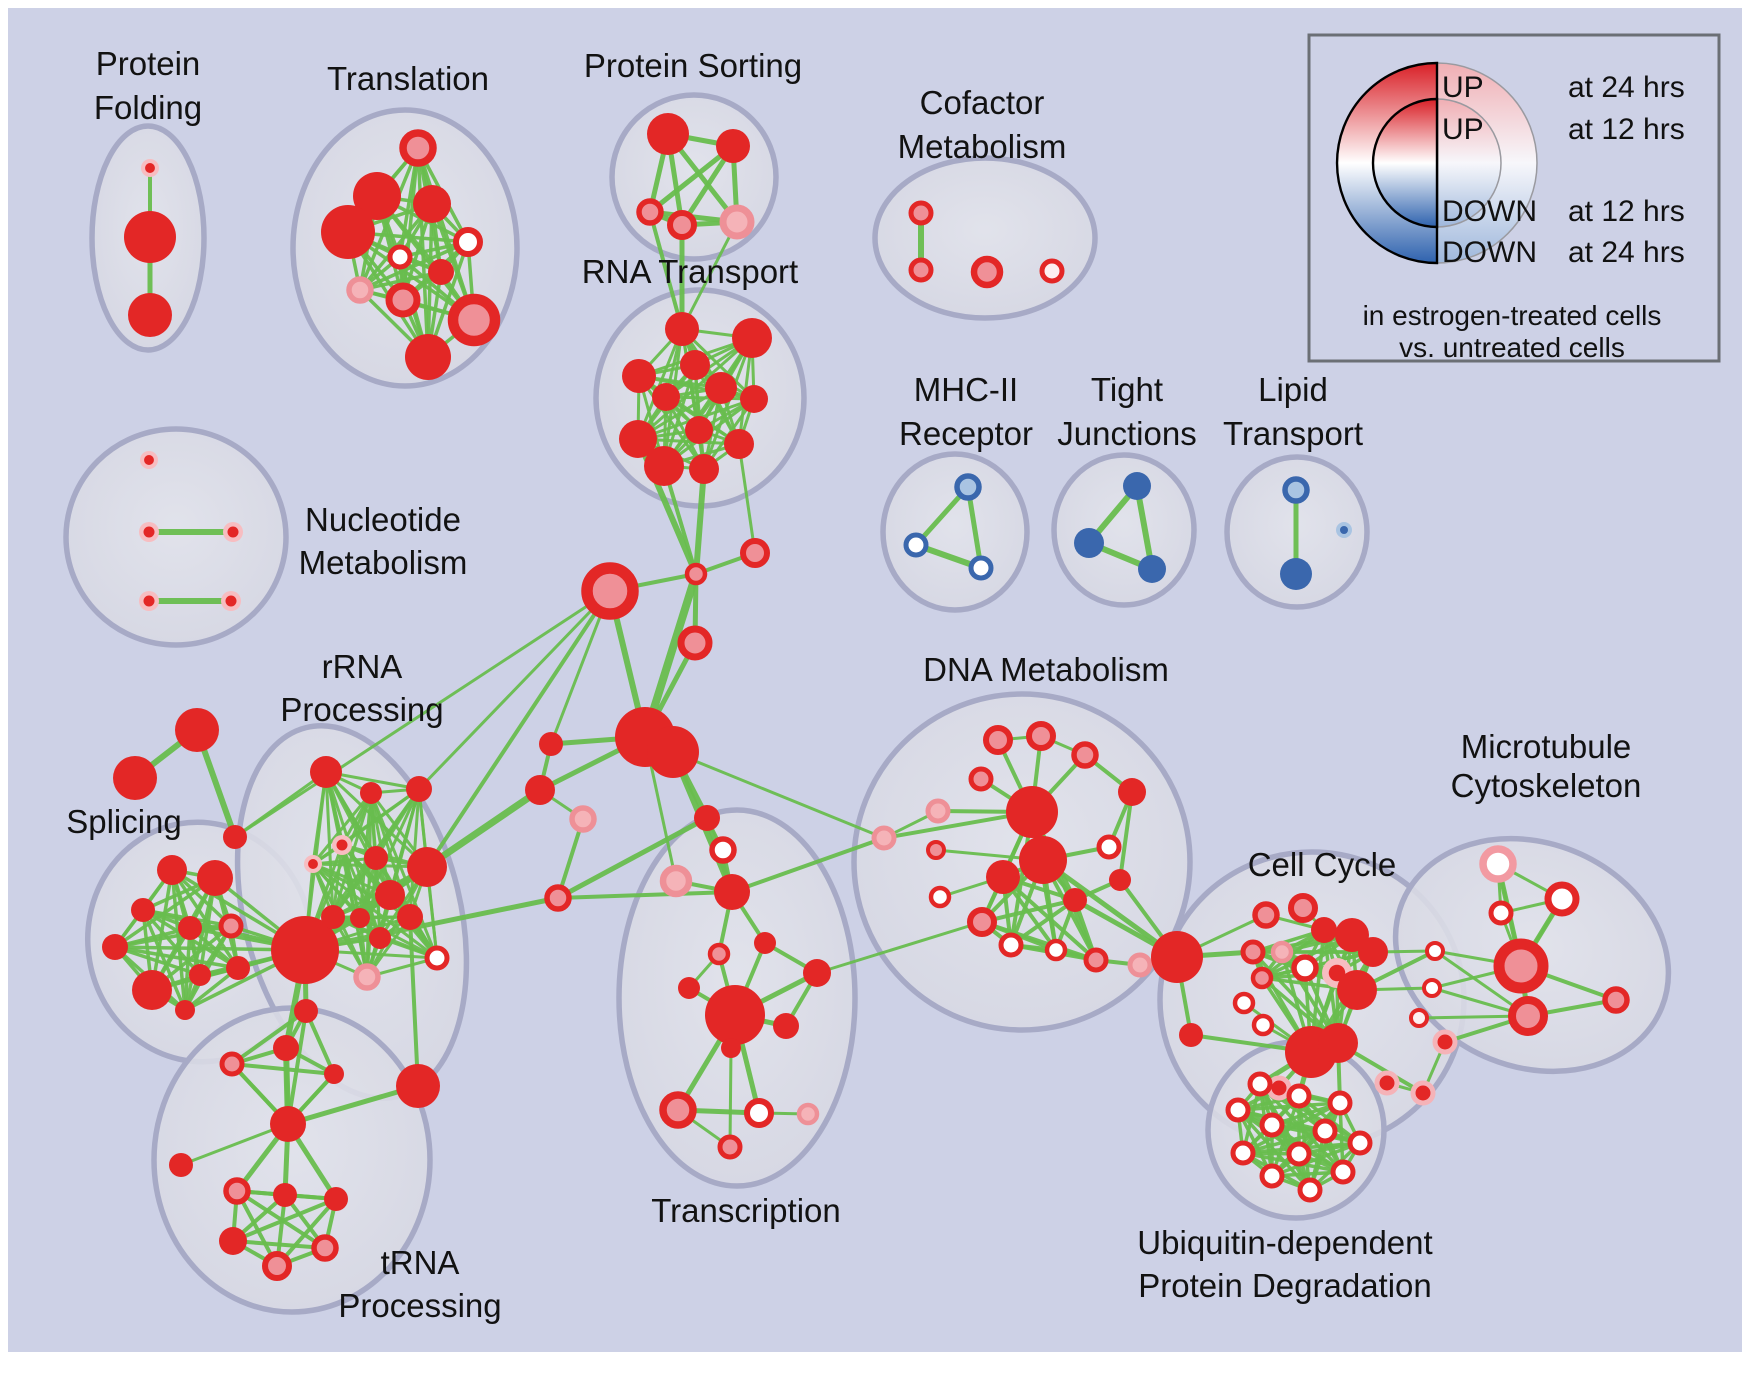 The height and width of the screenshot is (1376, 1750). Describe the element at coordinates (747, 498) in the screenshot. I see `edge-rt12-x2` at that location.